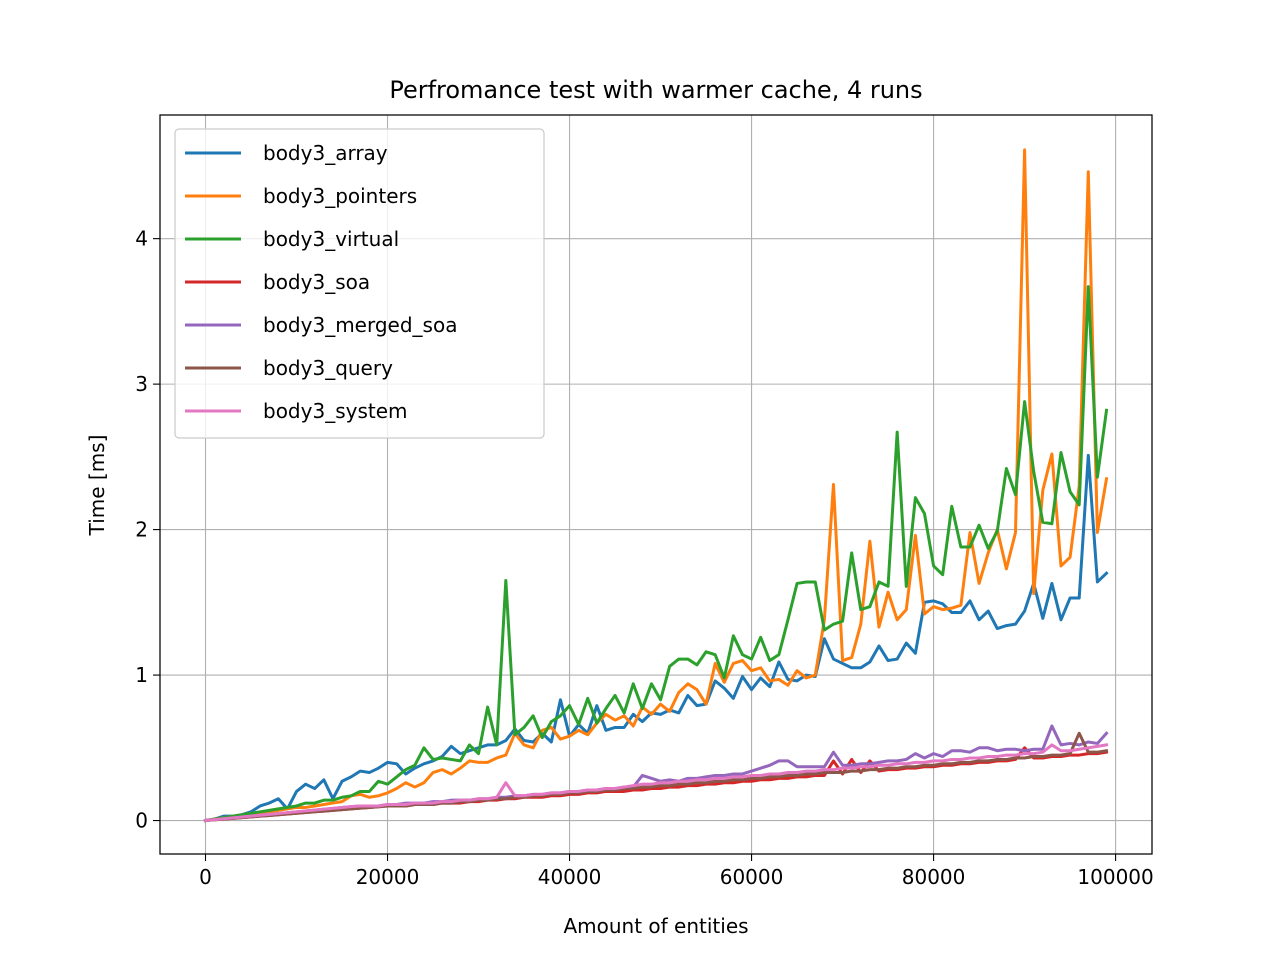 The image size is (1280, 960). I want to click on legend-label: body3_merged_soa, so click(360, 325).